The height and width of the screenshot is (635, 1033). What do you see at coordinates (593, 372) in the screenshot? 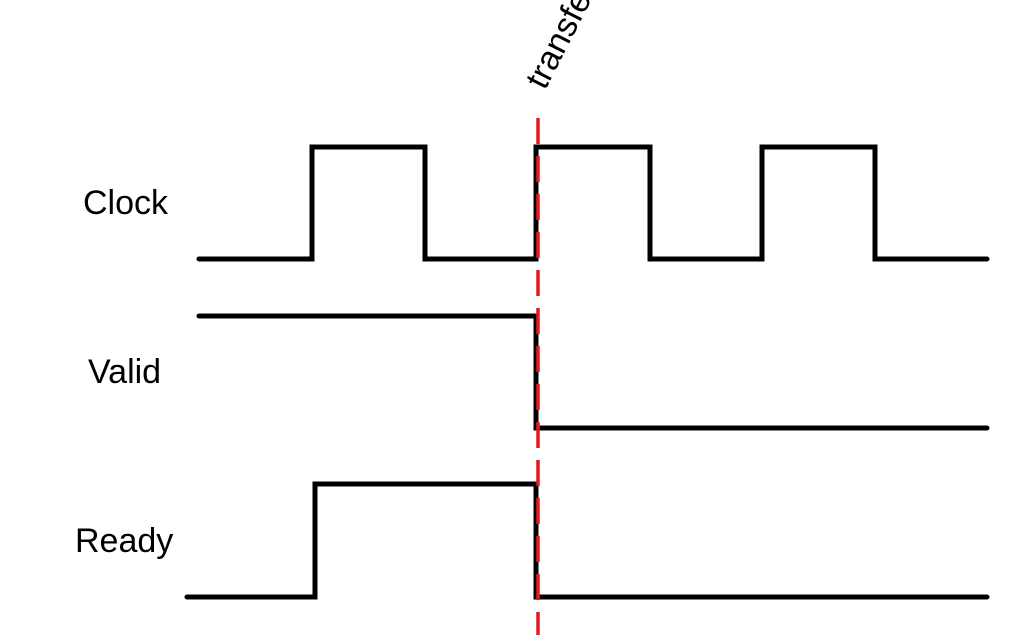
I see `valid-waveform` at bounding box center [593, 372].